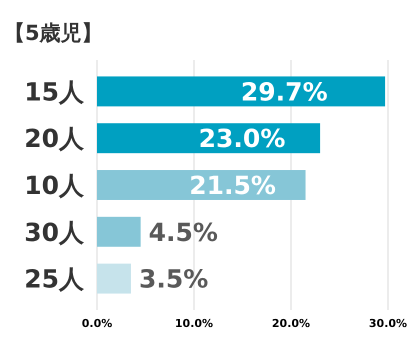 Image resolution: width=411 pixels, height=348 pixels. Describe the element at coordinates (291, 323) in the screenshot. I see `x-tick-label: 20.0%` at that location.